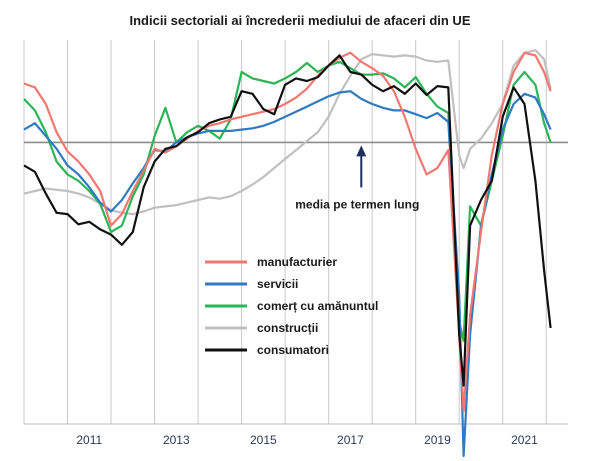 The image size is (600, 461). I want to click on annotation-label: media pe termen lung, so click(357, 204).